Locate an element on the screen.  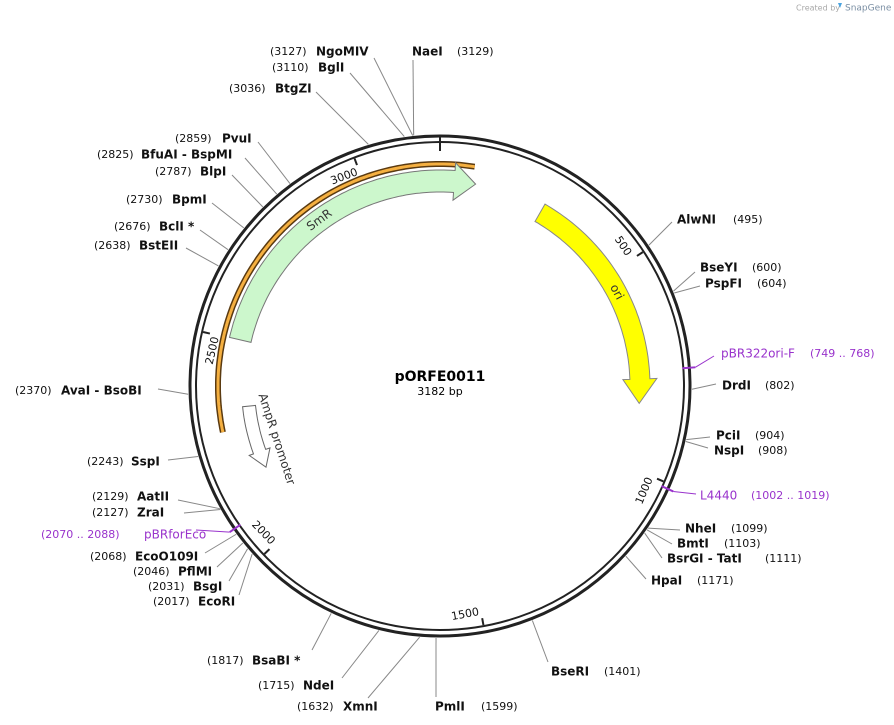
plasmid-length: 3182 bp is located at coordinates (439, 391).